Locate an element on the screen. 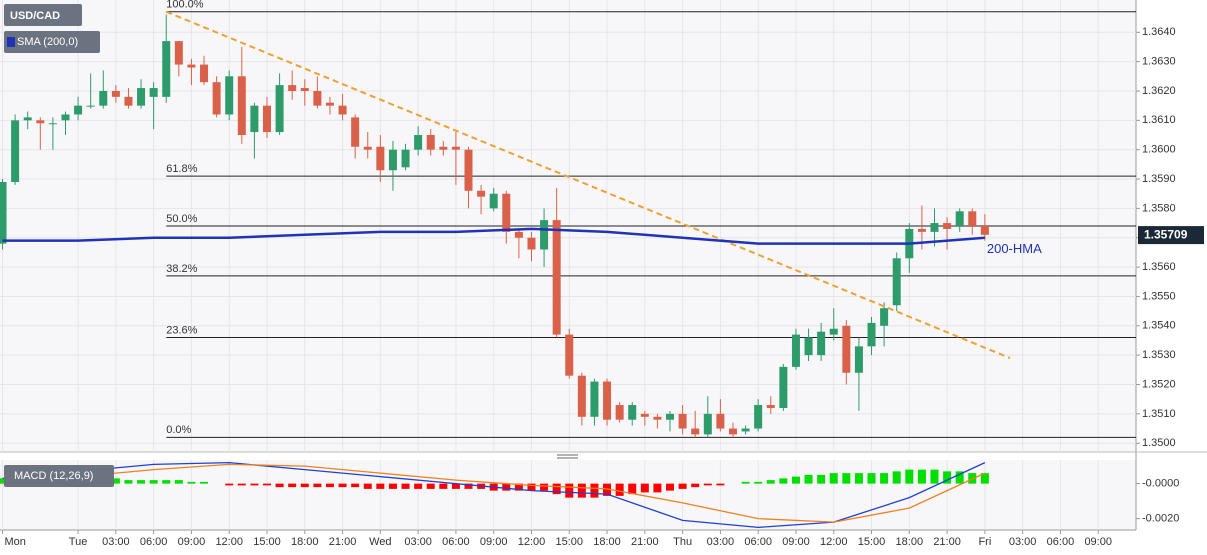  x-tick-label: 15:00 is located at coordinates (569, 542).